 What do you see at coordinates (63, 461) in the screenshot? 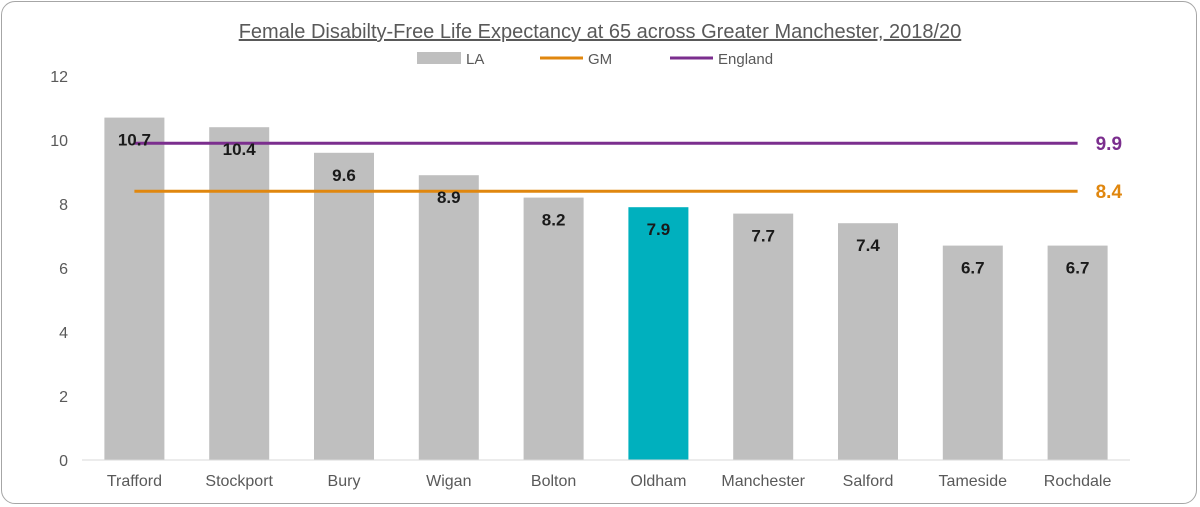
I see `y-tick-label: 0` at bounding box center [63, 461].